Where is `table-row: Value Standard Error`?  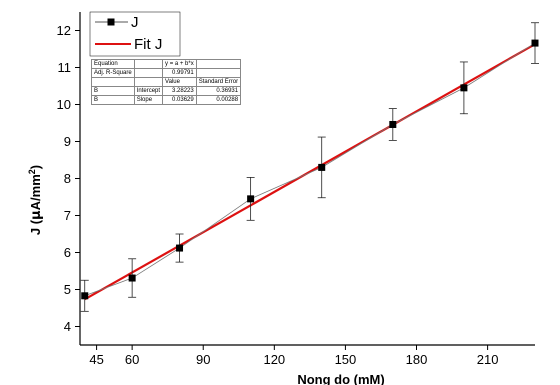 table-row: Value Standard Error is located at coordinates (166, 82).